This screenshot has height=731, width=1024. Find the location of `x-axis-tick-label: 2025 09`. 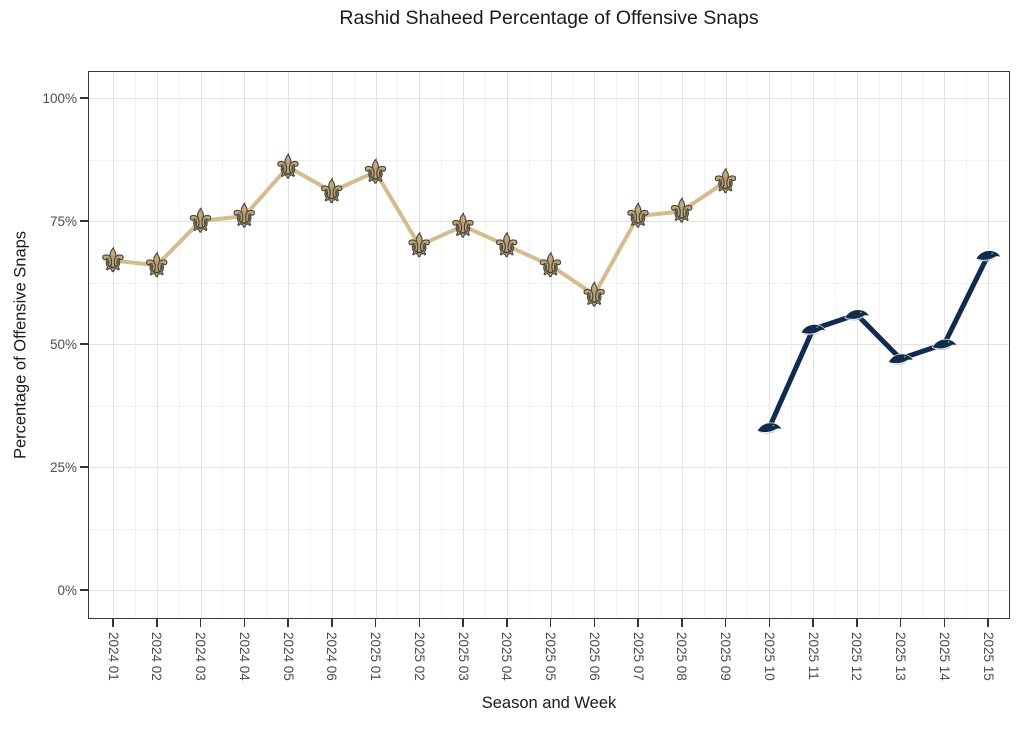

x-axis-tick-label: 2025 09 is located at coordinates (725, 656).